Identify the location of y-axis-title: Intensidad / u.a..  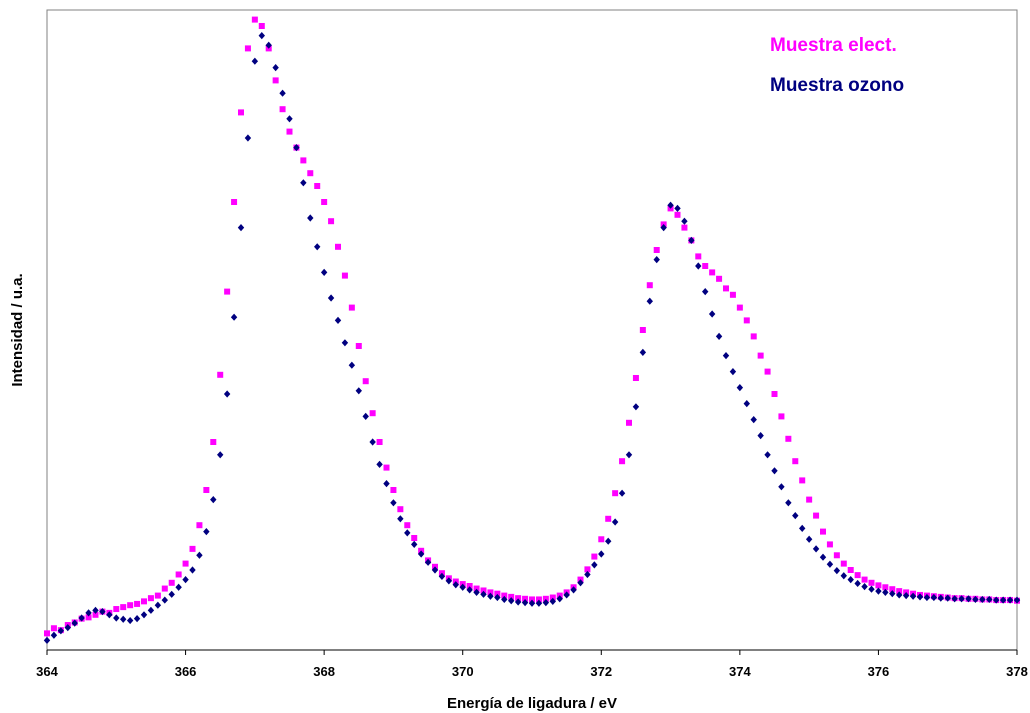
(17, 329).